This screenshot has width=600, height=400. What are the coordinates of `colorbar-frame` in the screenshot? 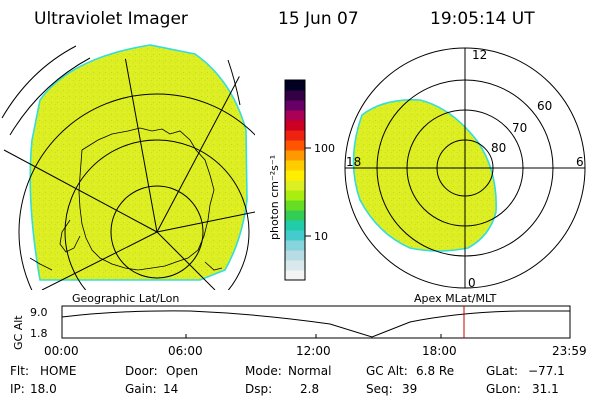 It's located at (295, 180).